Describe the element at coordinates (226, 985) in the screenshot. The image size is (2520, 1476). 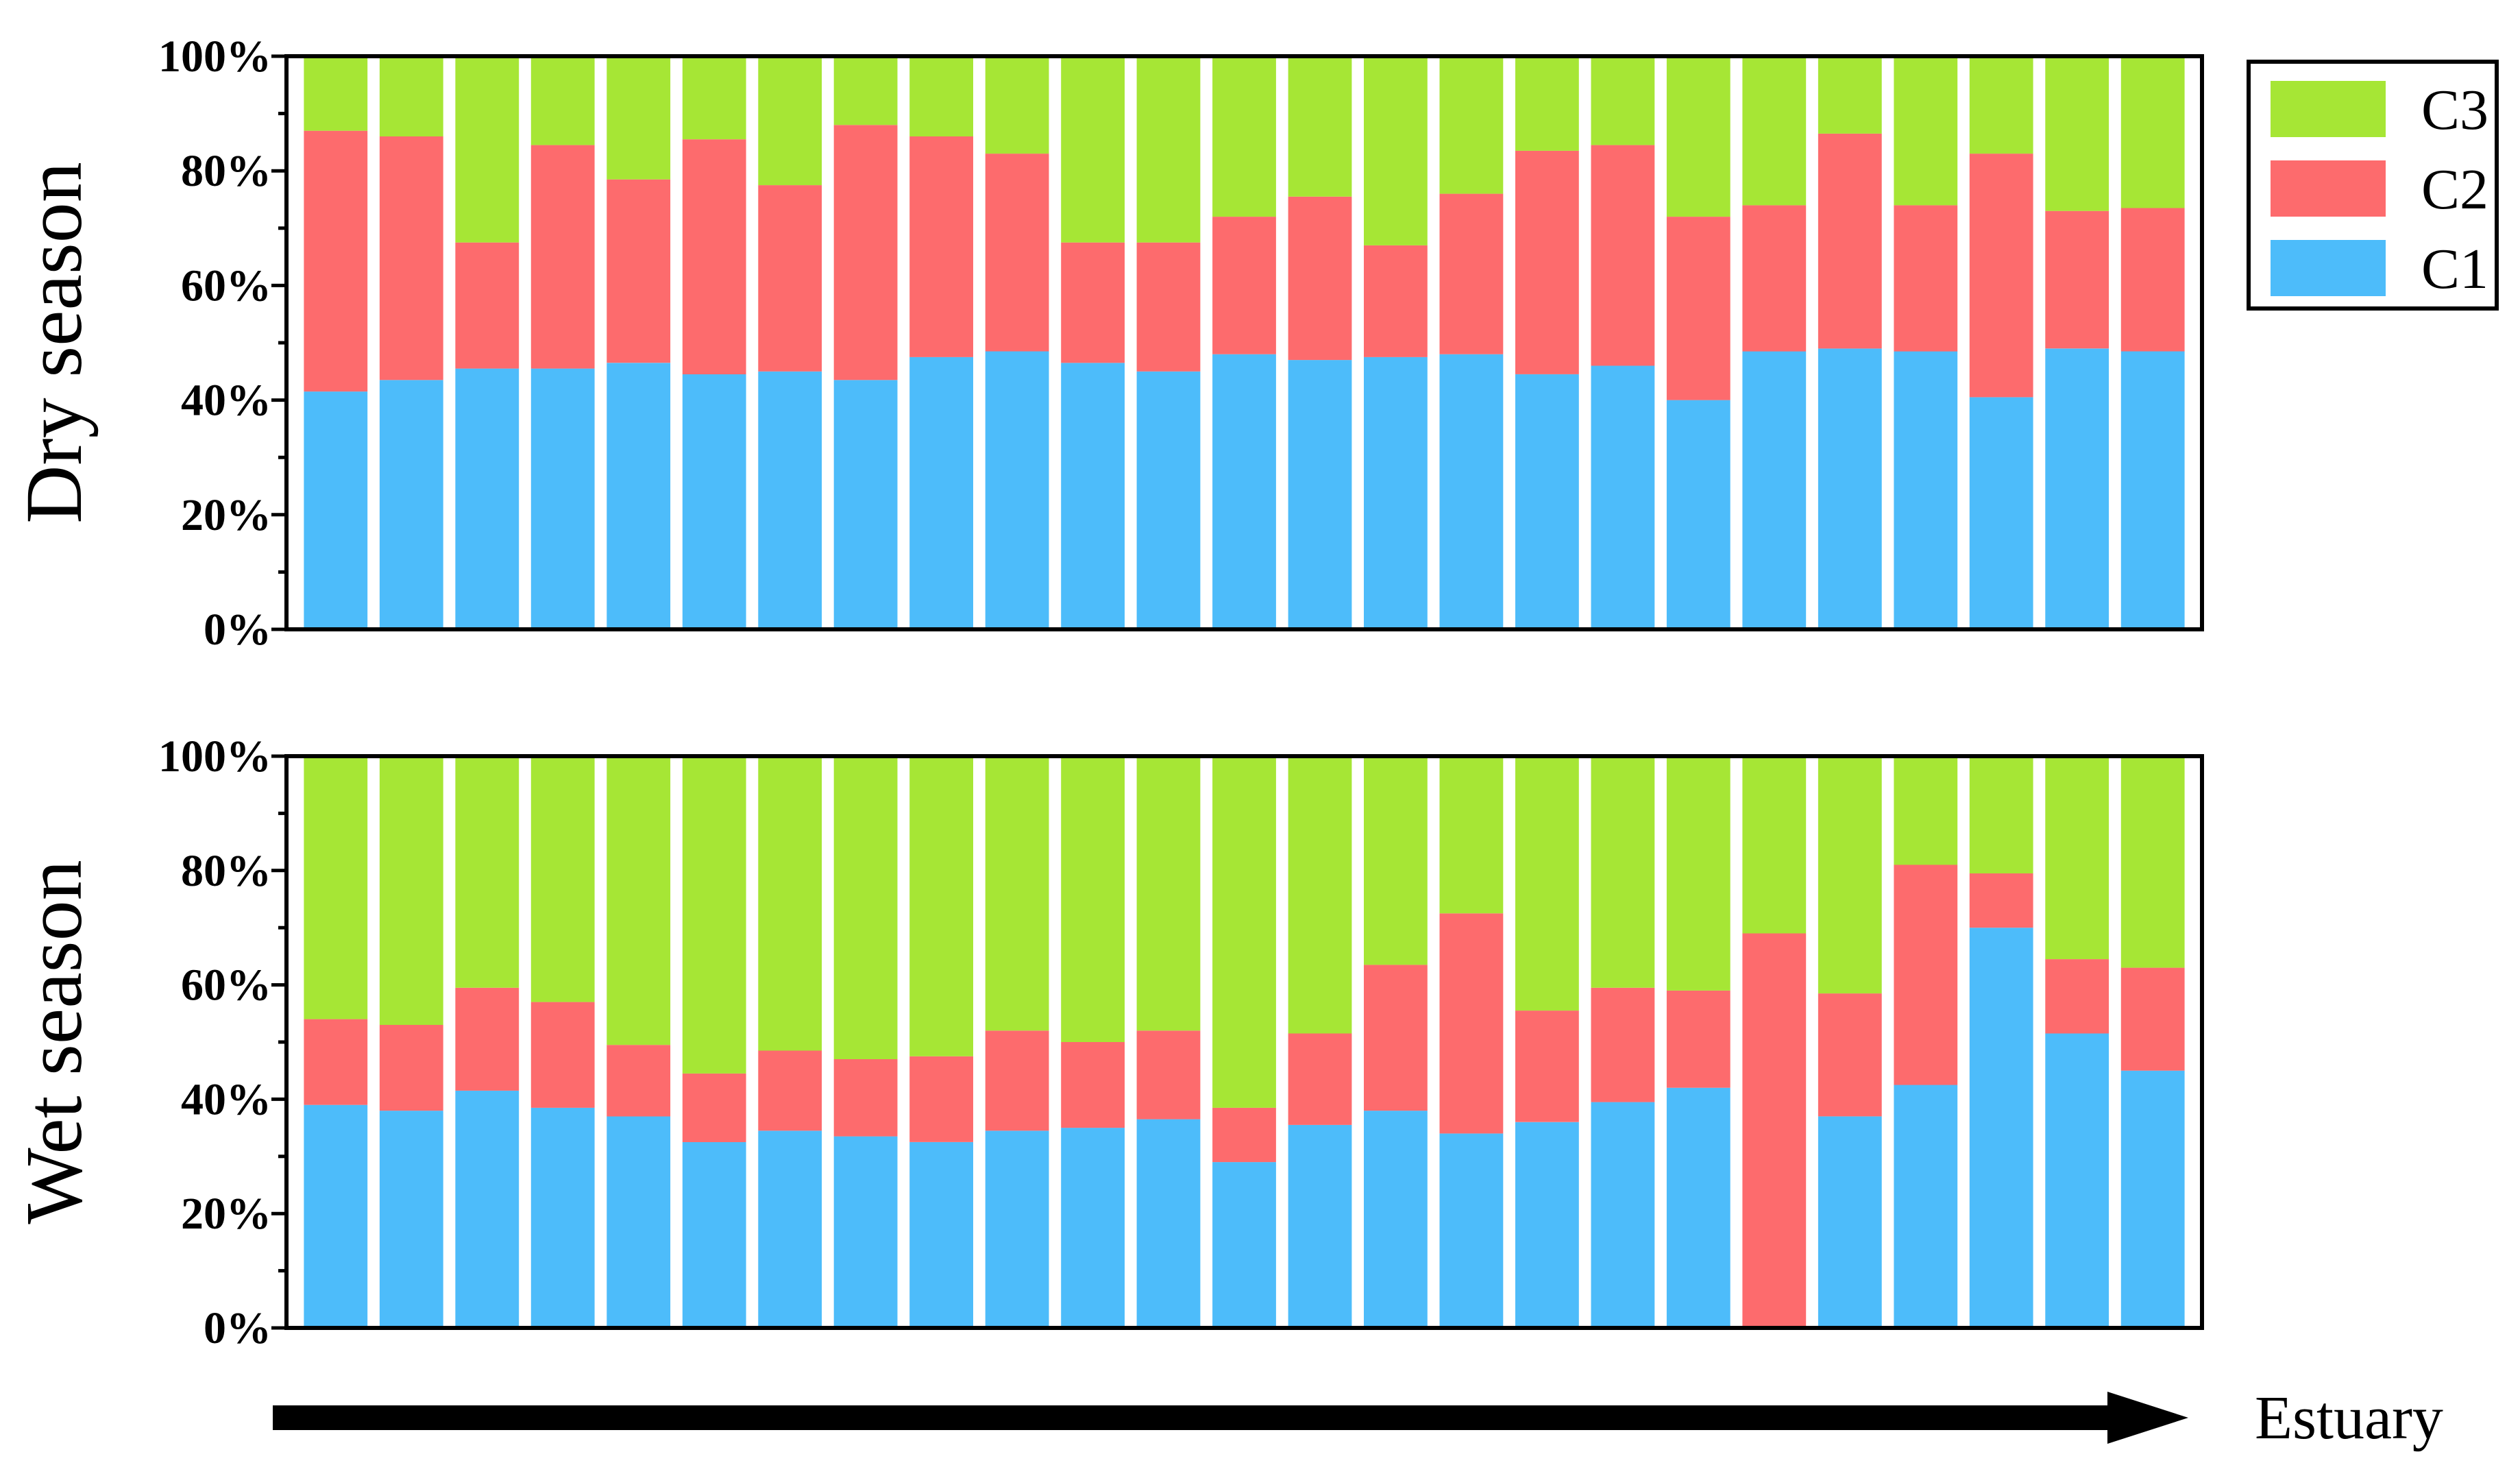
I see `y-tick-label: 60%` at that location.